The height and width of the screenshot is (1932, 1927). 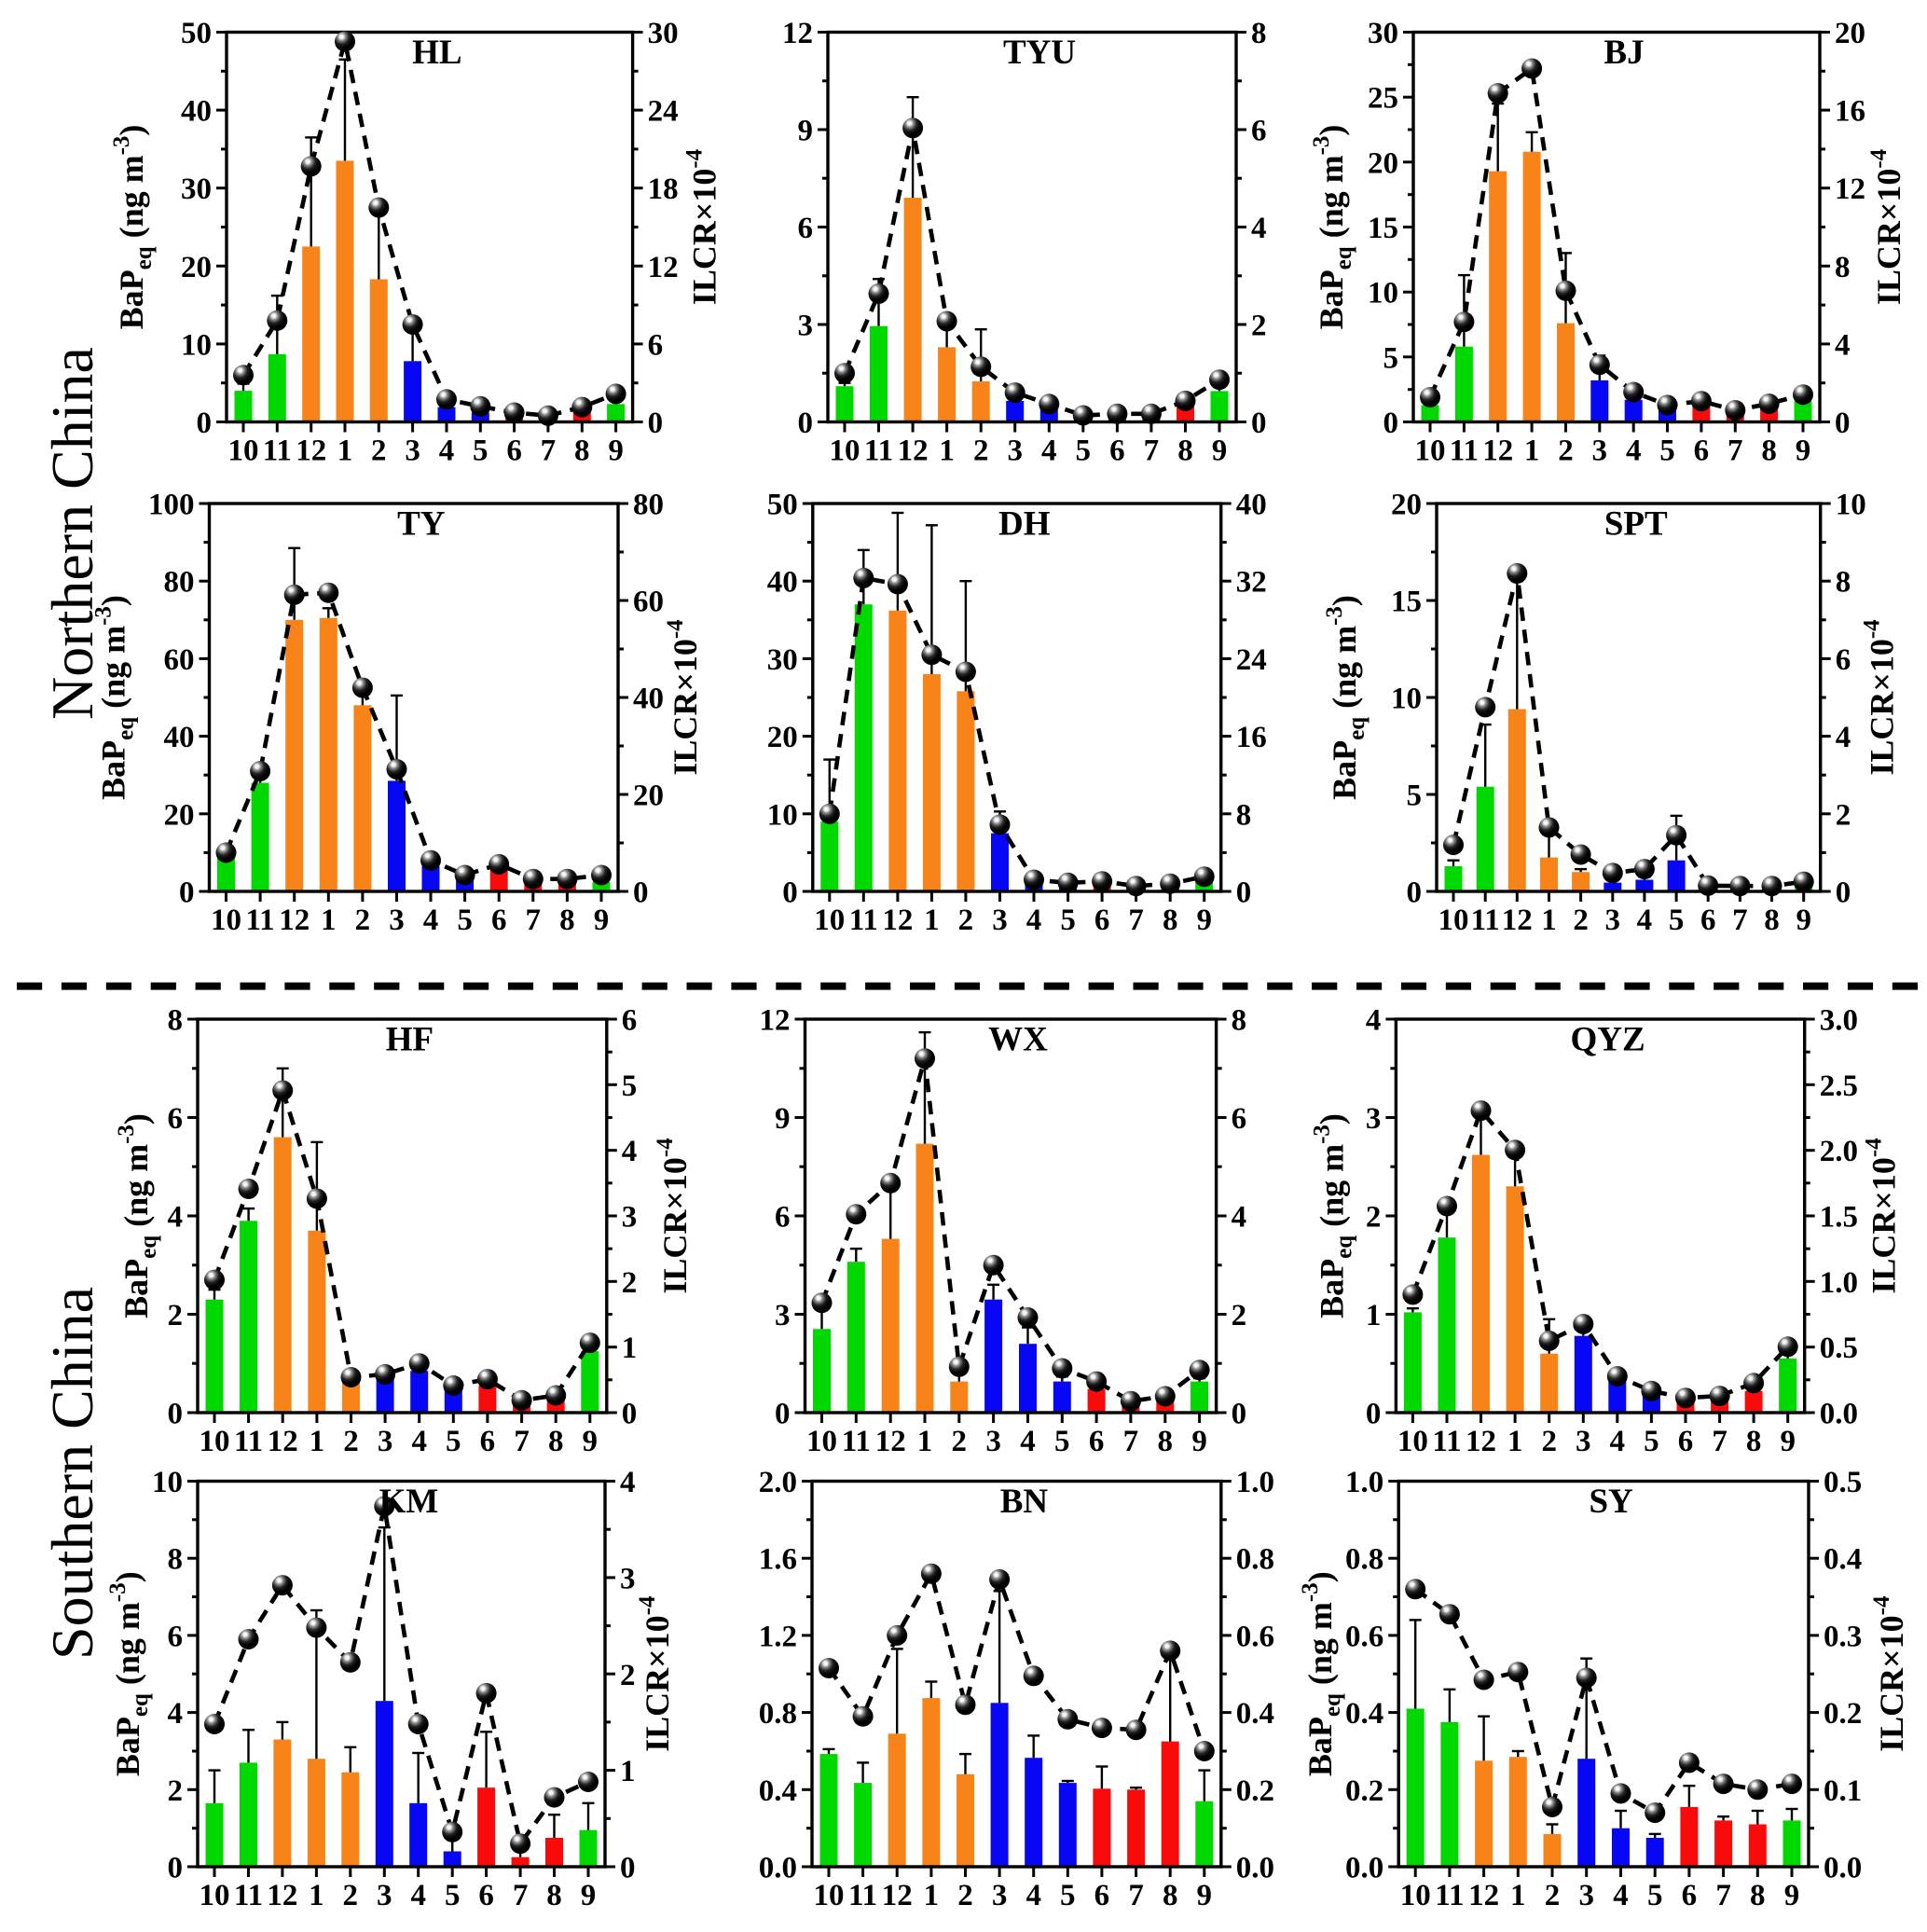 What do you see at coordinates (410, 1040) in the screenshot?
I see `svg-text: HF` at bounding box center [410, 1040].